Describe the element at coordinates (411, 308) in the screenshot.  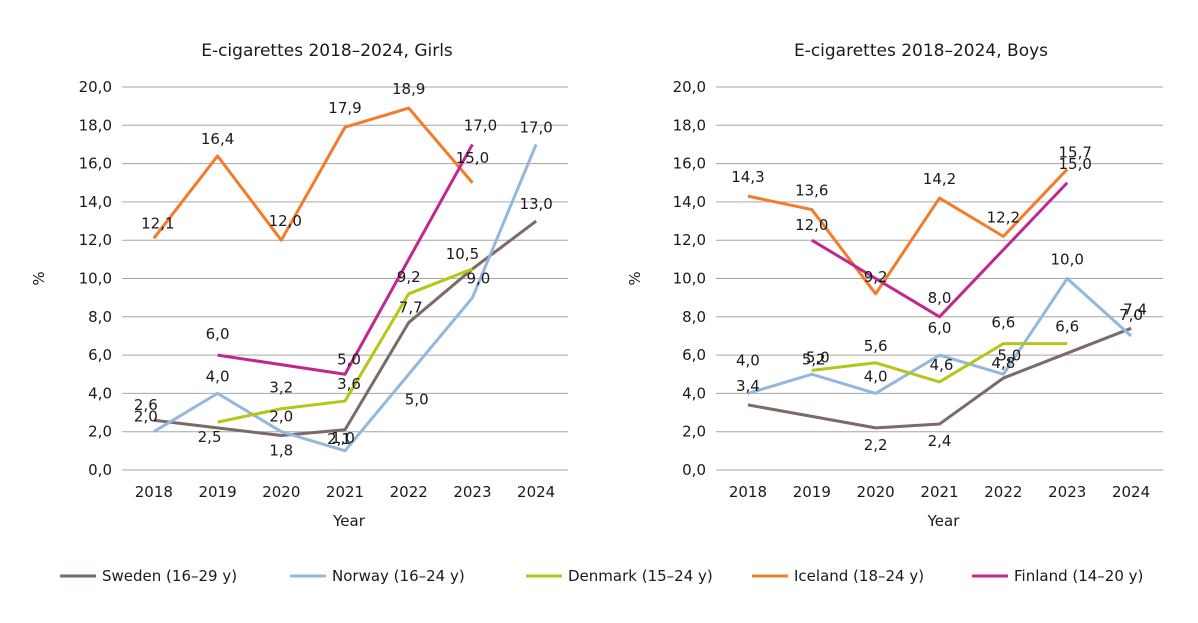
I see `data-label-sweden: 7,7` at that location.